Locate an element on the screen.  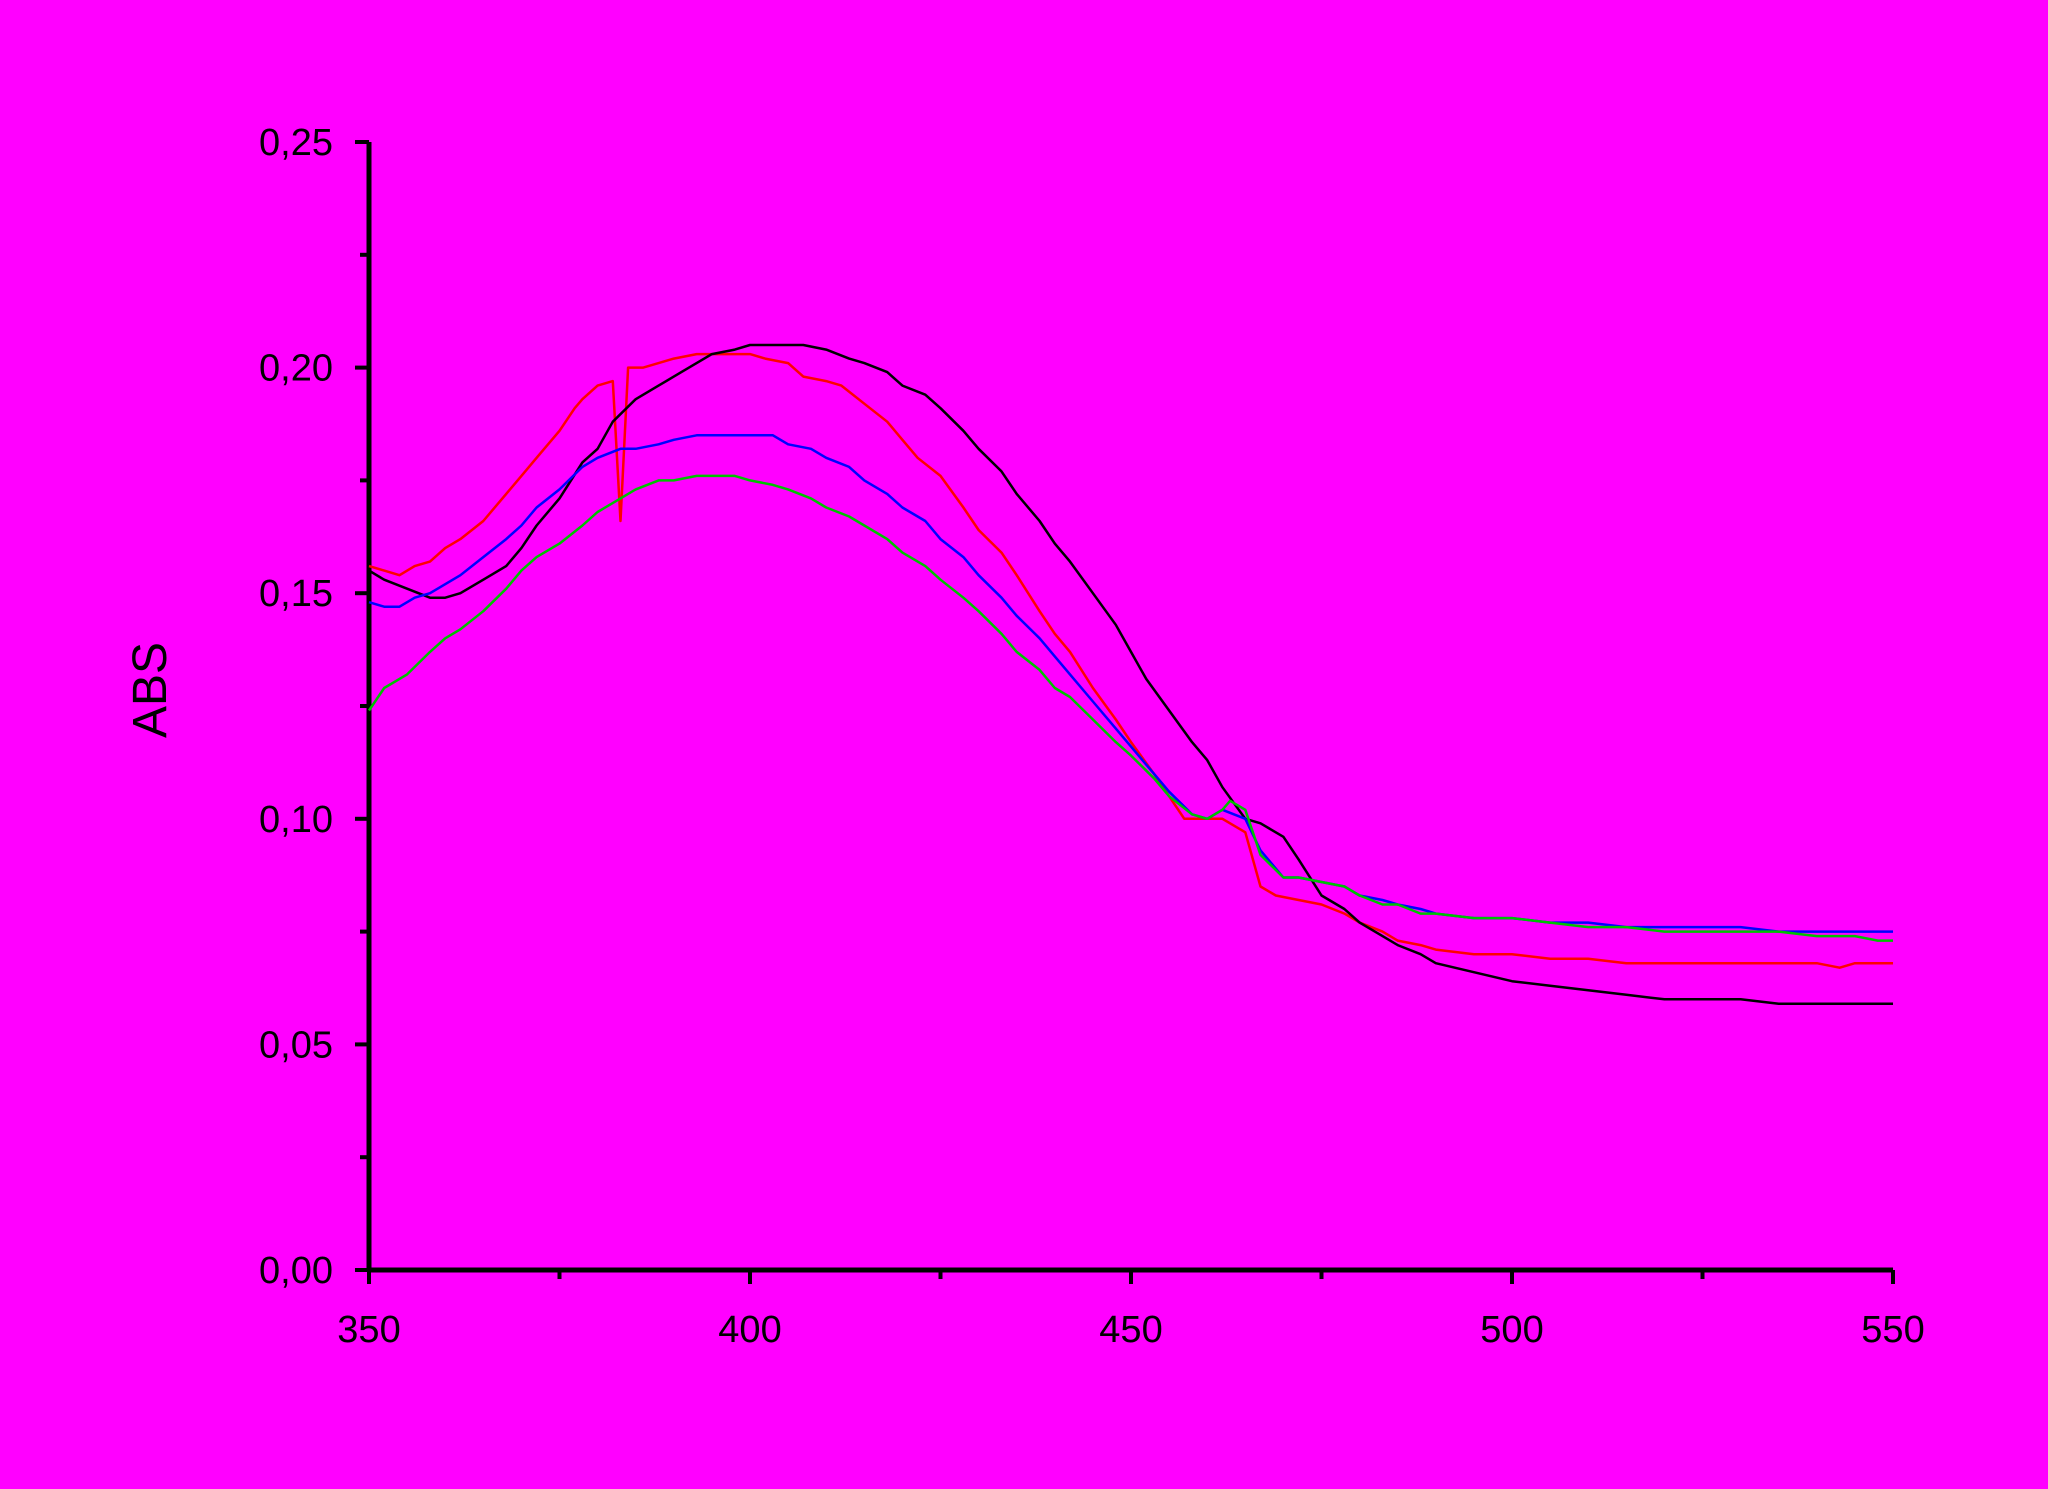
y-axis-label: ABS is located at coordinates (150, 690).